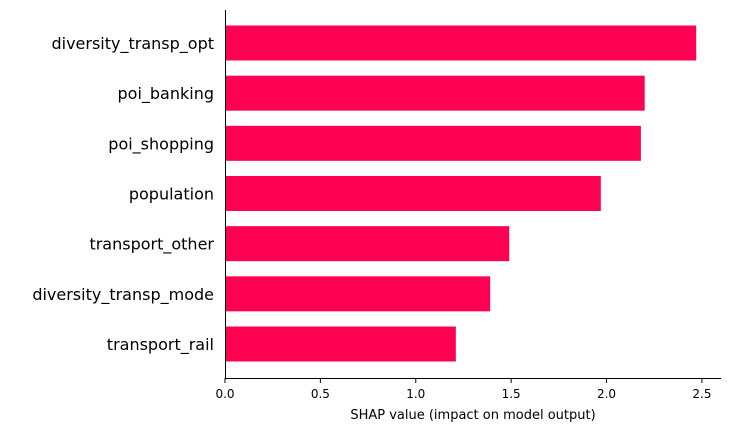 The height and width of the screenshot is (432, 730). I want to click on bar-transport_other, so click(367, 244).